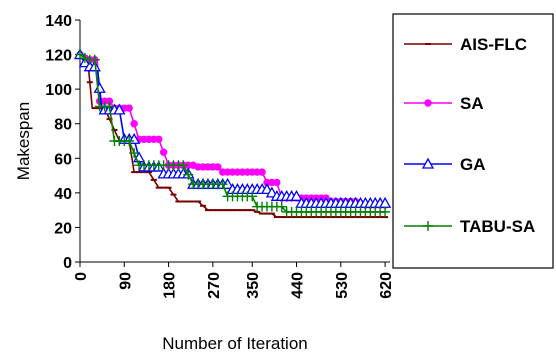 The height and width of the screenshot is (359, 556). What do you see at coordinates (67, 263) in the screenshot?
I see `y-tick-label: 0` at bounding box center [67, 263].